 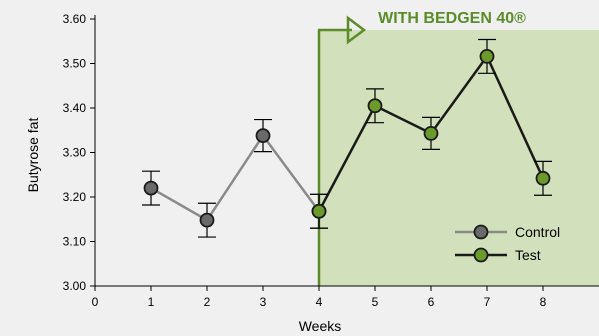 I want to click on y-tick-label: 3.00, so click(x=75, y=286).